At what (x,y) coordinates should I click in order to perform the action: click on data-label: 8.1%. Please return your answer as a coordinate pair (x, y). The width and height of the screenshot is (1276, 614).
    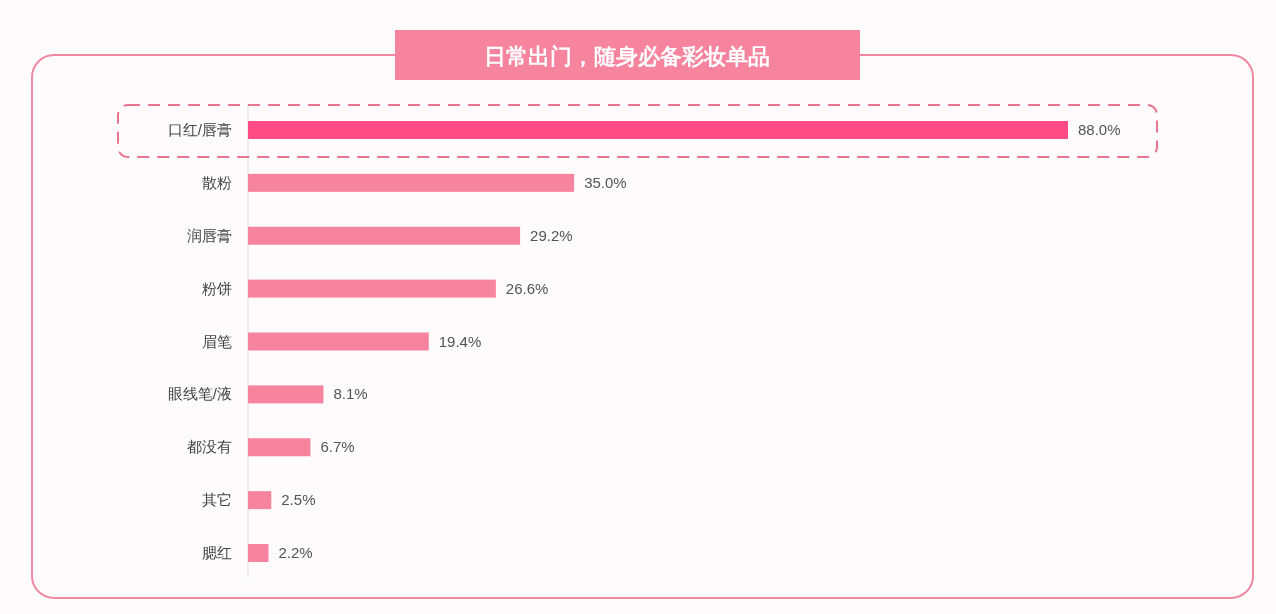
    Looking at the image, I should click on (350, 394).